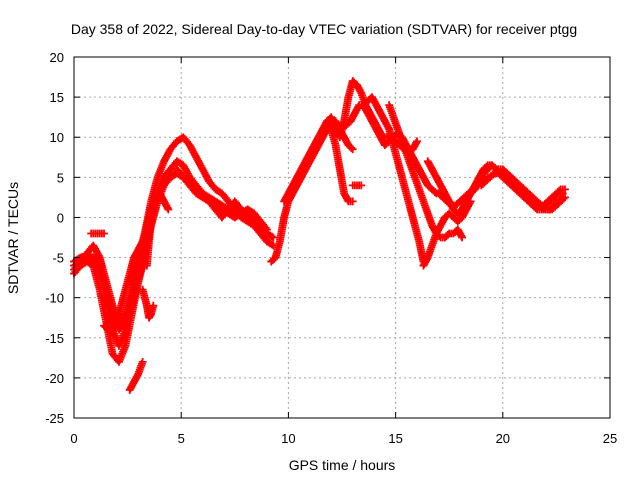  What do you see at coordinates (395, 438) in the screenshot?
I see `x-tick-label: 15` at bounding box center [395, 438].